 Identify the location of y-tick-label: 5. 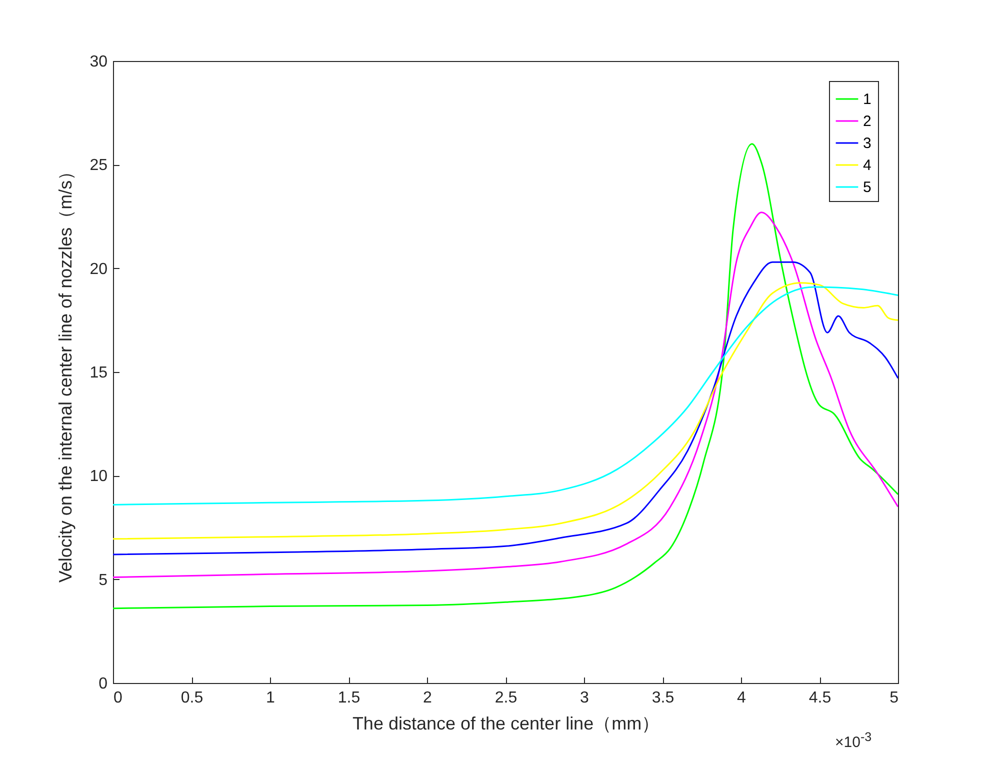
(103, 580).